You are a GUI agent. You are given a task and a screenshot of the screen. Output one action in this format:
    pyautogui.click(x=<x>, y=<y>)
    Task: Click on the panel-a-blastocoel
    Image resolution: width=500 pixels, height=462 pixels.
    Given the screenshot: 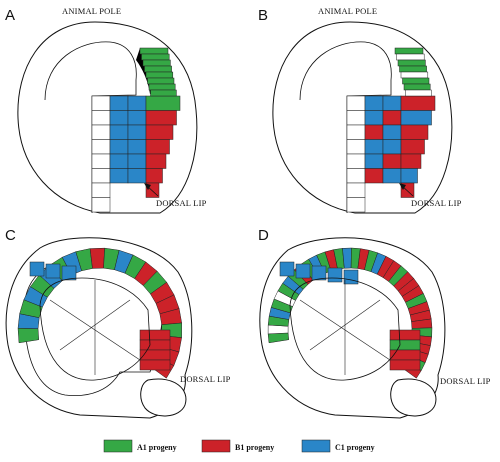 What is the action you would take?
    pyautogui.click(x=90, y=127)
    